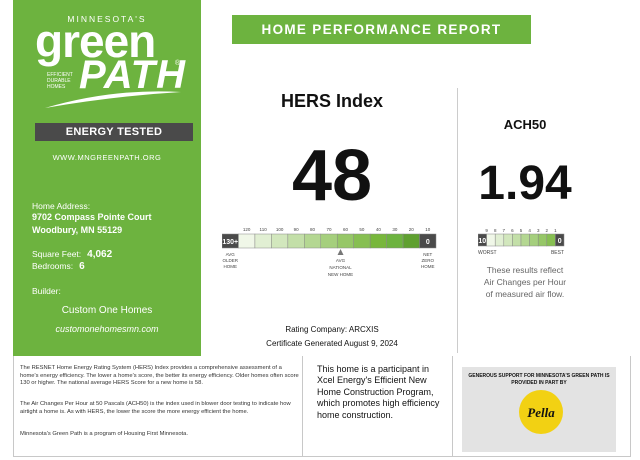  What do you see at coordinates (107, 310) in the screenshot?
I see `builder-name: Custom One Homes` at bounding box center [107, 310].